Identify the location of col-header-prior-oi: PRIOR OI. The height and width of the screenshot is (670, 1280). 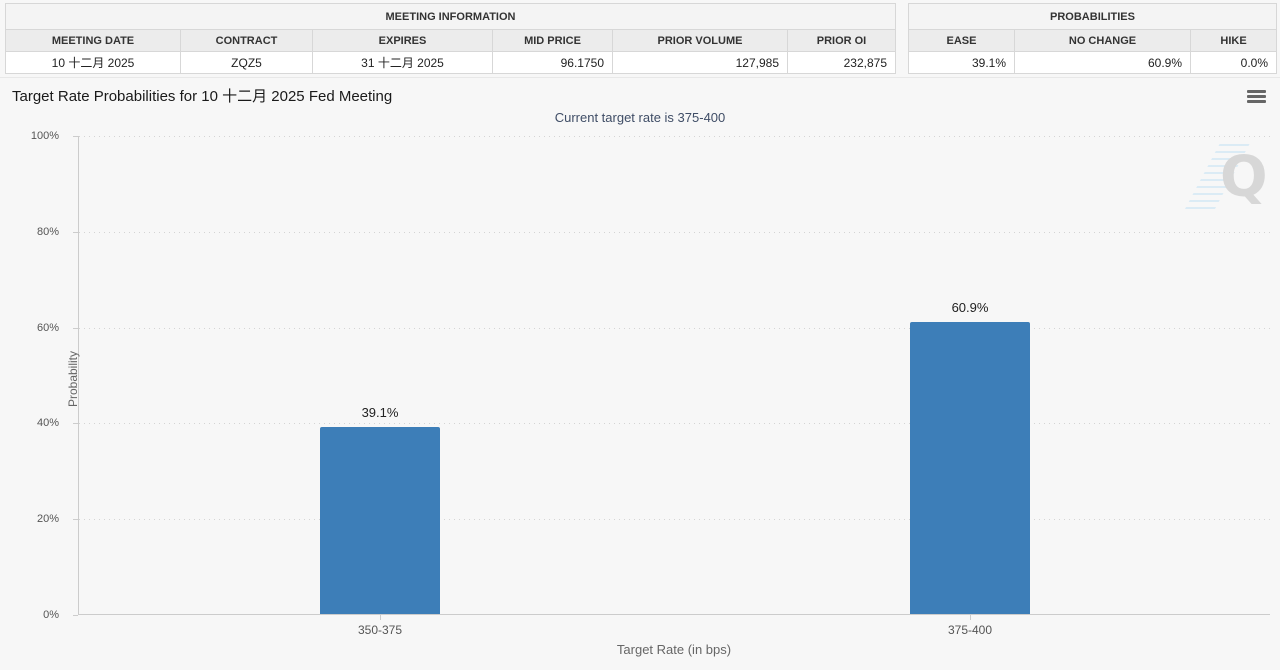
(841, 40).